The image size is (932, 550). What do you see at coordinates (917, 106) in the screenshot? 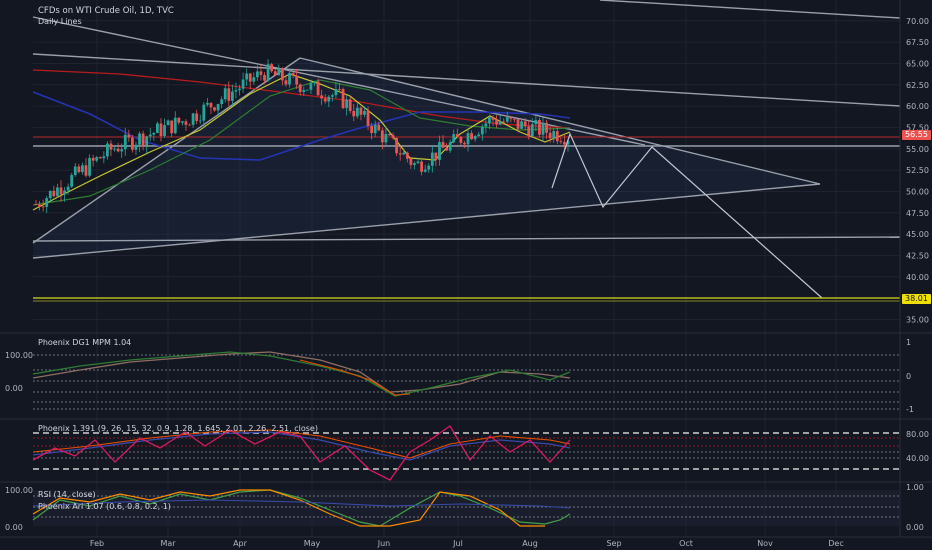
I see `price-tick-4: 60.00` at bounding box center [917, 106].